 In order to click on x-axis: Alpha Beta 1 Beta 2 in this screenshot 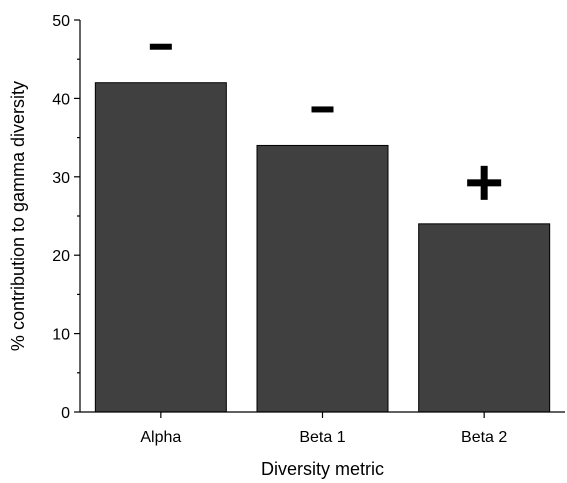, I will do `click(322, 428)`.